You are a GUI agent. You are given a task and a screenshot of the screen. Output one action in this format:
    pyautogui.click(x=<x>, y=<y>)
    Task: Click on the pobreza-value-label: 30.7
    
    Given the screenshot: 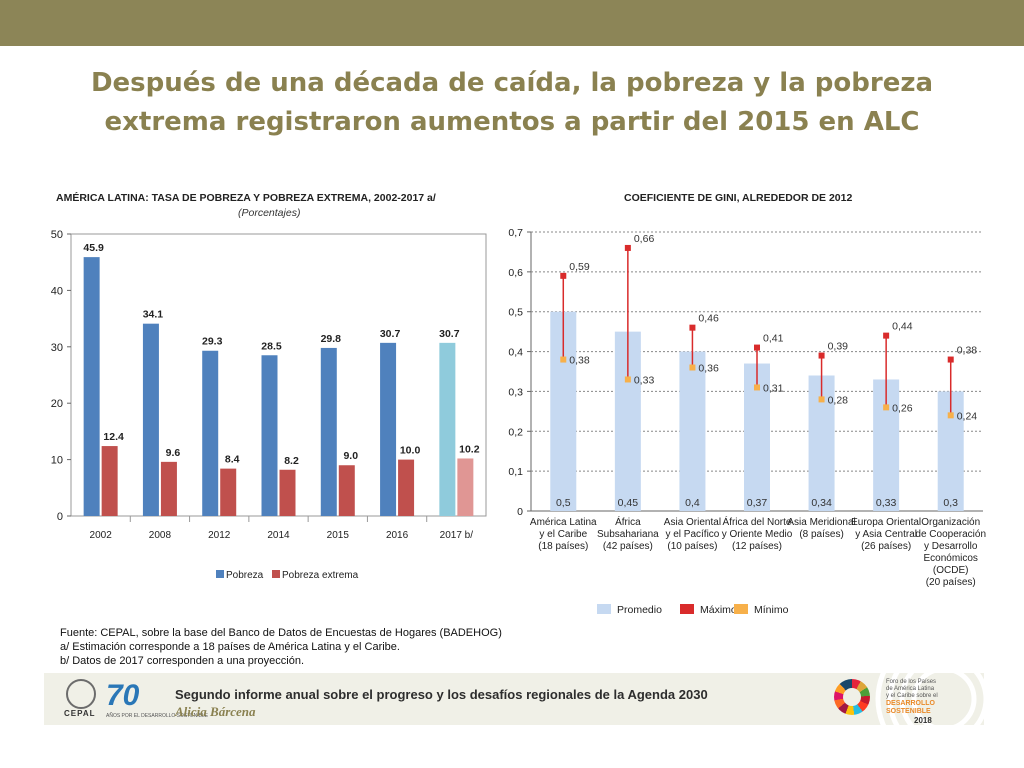 What is the action you would take?
    pyautogui.click(x=449, y=334)
    